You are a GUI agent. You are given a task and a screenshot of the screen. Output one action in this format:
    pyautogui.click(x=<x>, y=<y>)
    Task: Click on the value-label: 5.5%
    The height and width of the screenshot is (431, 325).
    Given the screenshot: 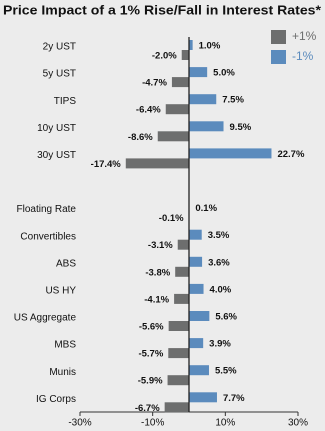 What is the action you would take?
    pyautogui.click(x=226, y=371)
    